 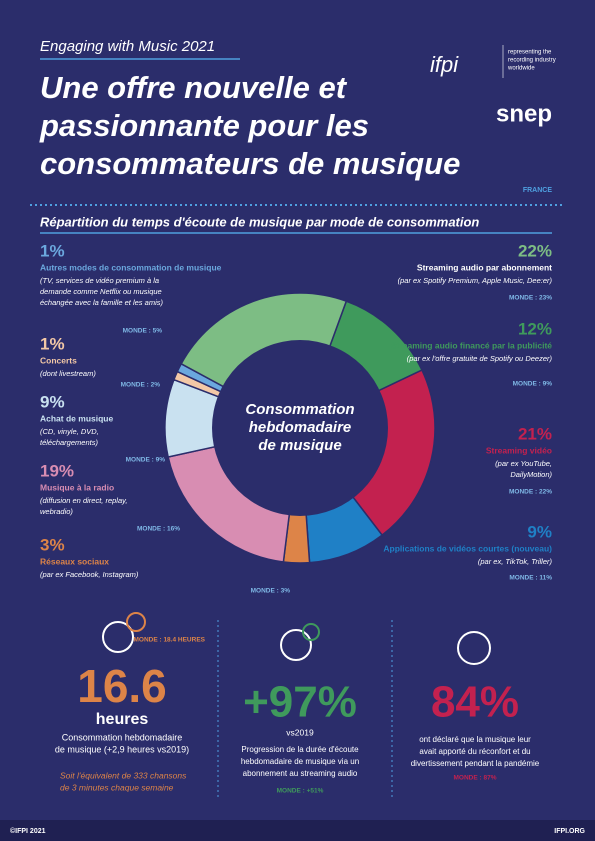 What do you see at coordinates (204, 125) in the screenshot?
I see `title: passionnante pour les` at bounding box center [204, 125].